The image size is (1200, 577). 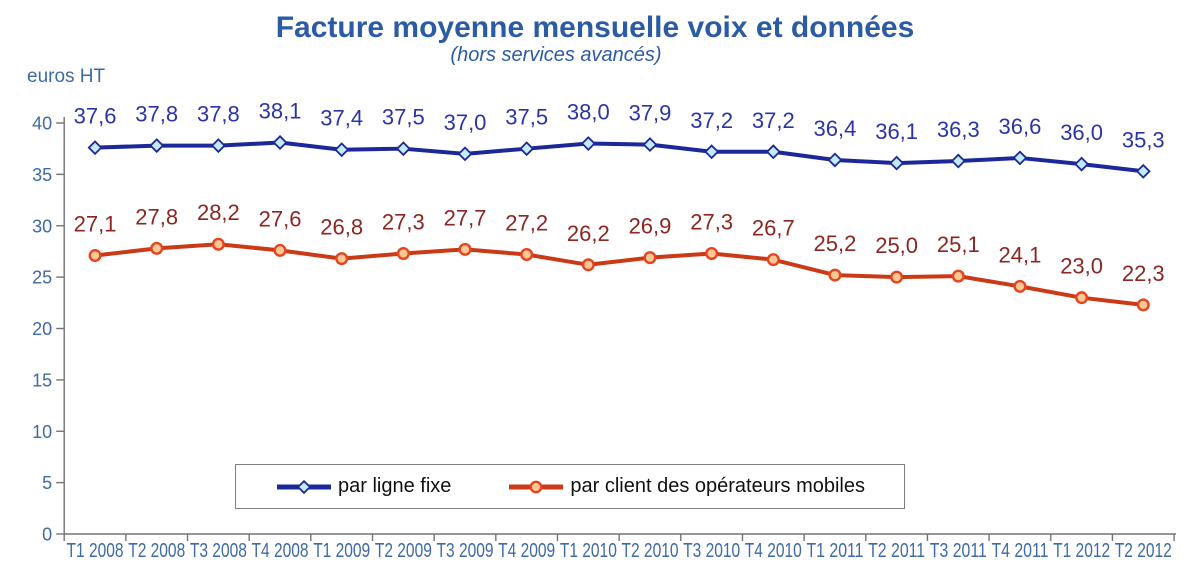 What do you see at coordinates (95, 551) in the screenshot?
I see `x-axis-label: T1 2008` at bounding box center [95, 551].